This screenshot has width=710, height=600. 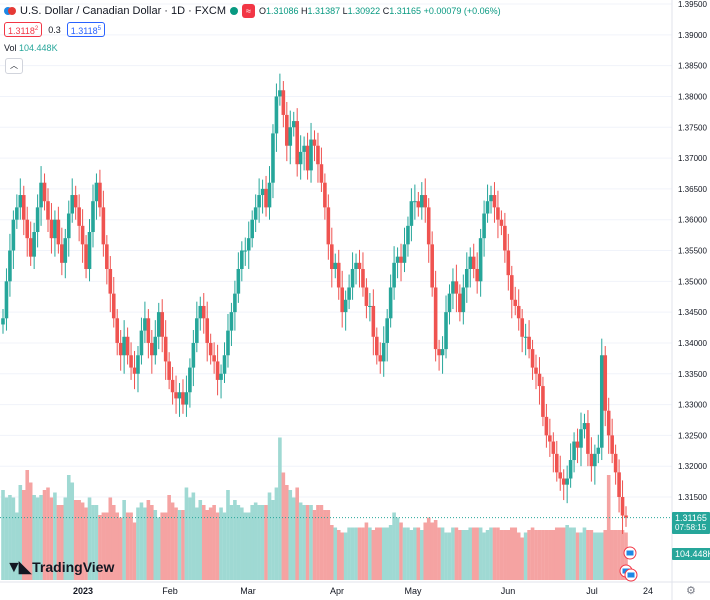 What do you see at coordinates (23, 29) in the screenshot?
I see `sell-button: 1.31182` at bounding box center [23, 29].